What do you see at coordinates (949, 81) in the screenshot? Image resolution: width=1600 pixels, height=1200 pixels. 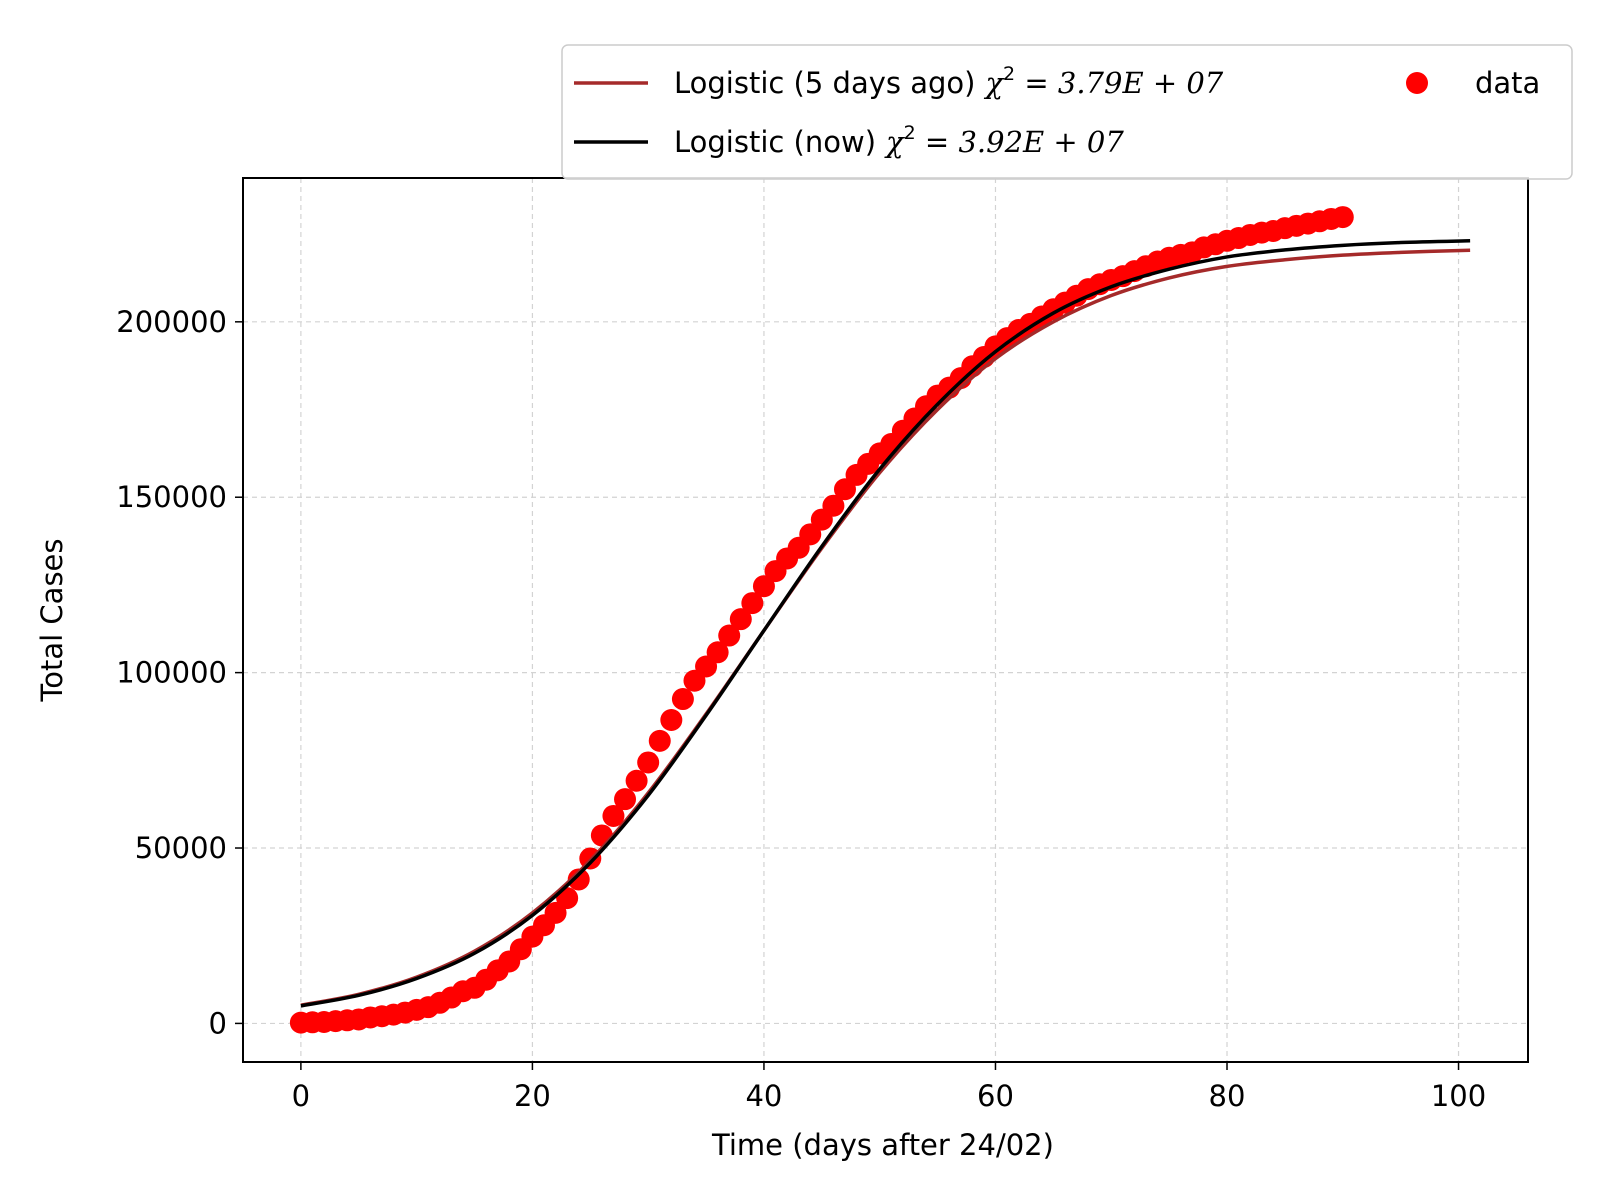 I see `legend-label-logistic-5-days-ago: Logistic (5 days ago) χ2 = 3.79E + 07` at bounding box center [949, 81].